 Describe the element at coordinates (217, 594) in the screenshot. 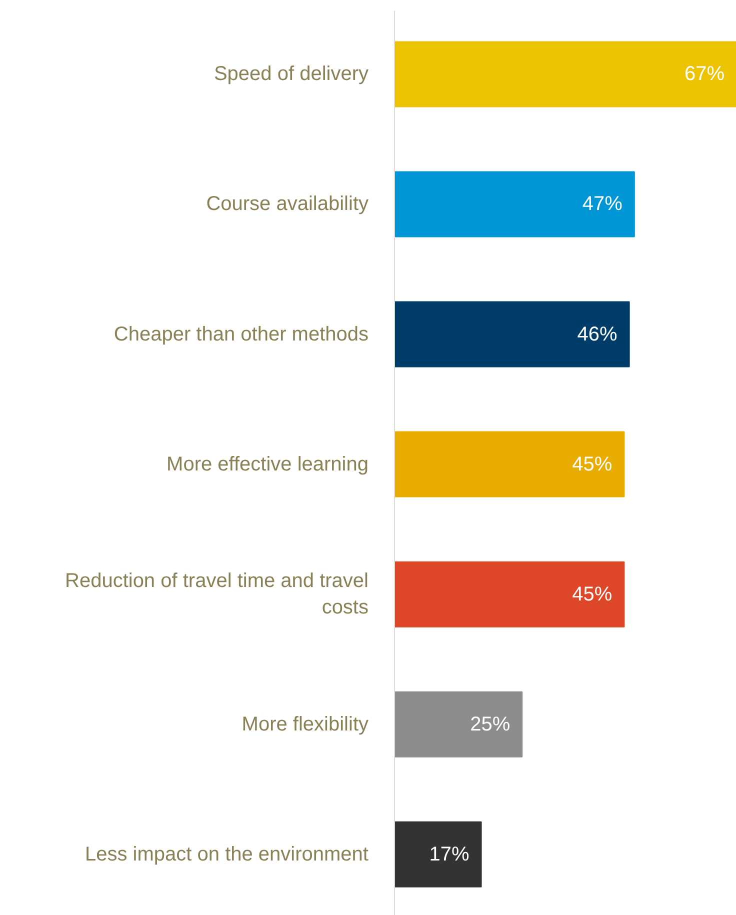

I see `y-tick-label: Reduction of travel time and travel costs` at that location.